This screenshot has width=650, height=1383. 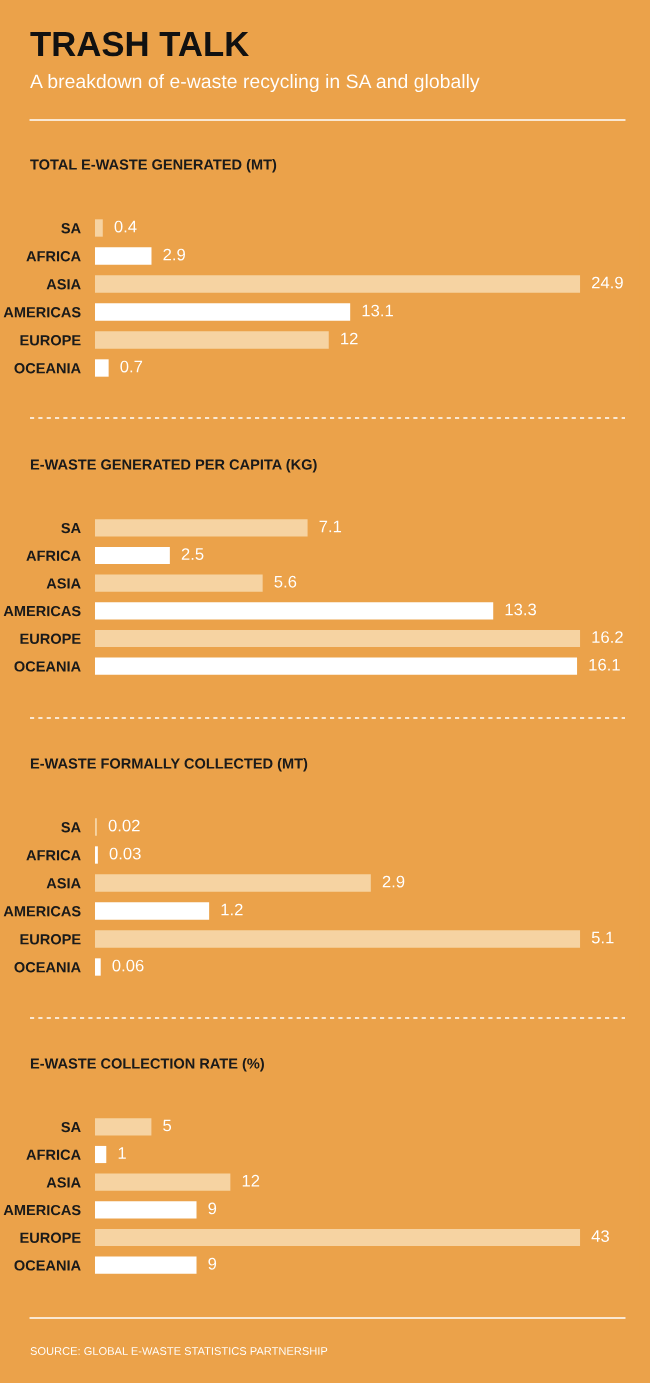 What do you see at coordinates (604, 664) in the screenshot?
I see `data-label: 16.1` at bounding box center [604, 664].